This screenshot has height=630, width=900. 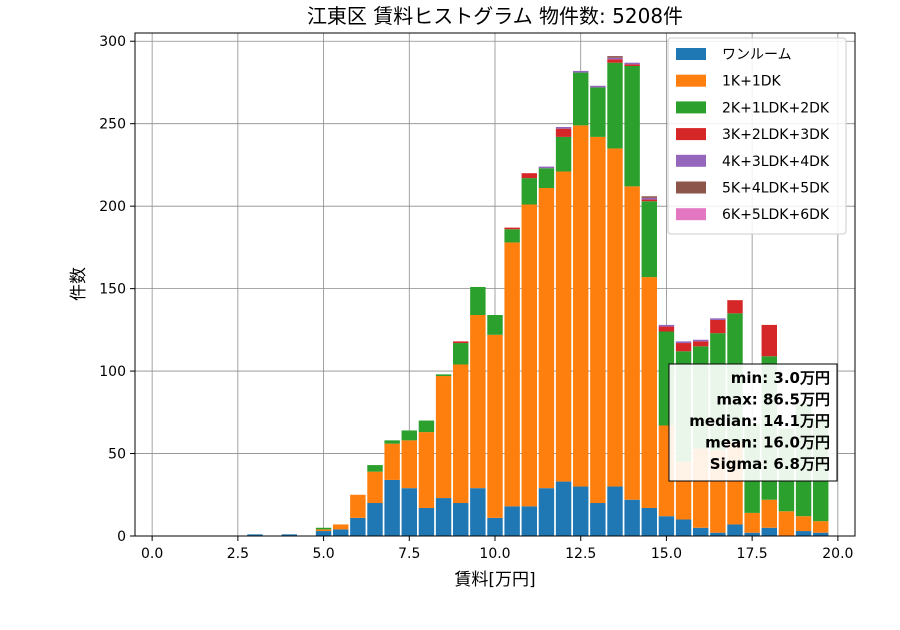 I want to click on x-tick-label: 0.0, so click(x=152, y=554).